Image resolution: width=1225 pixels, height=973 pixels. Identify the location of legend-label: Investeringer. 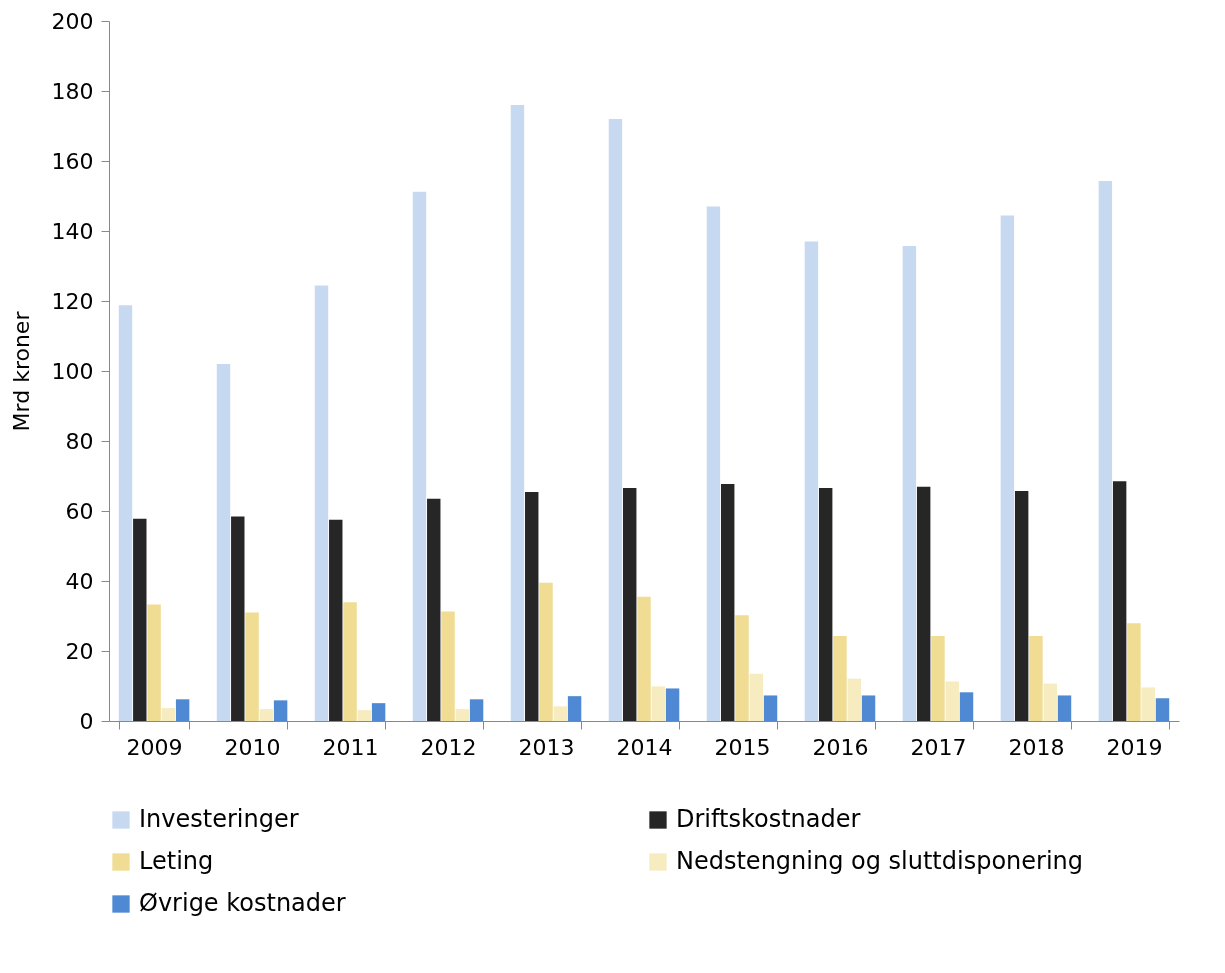
(219, 819).